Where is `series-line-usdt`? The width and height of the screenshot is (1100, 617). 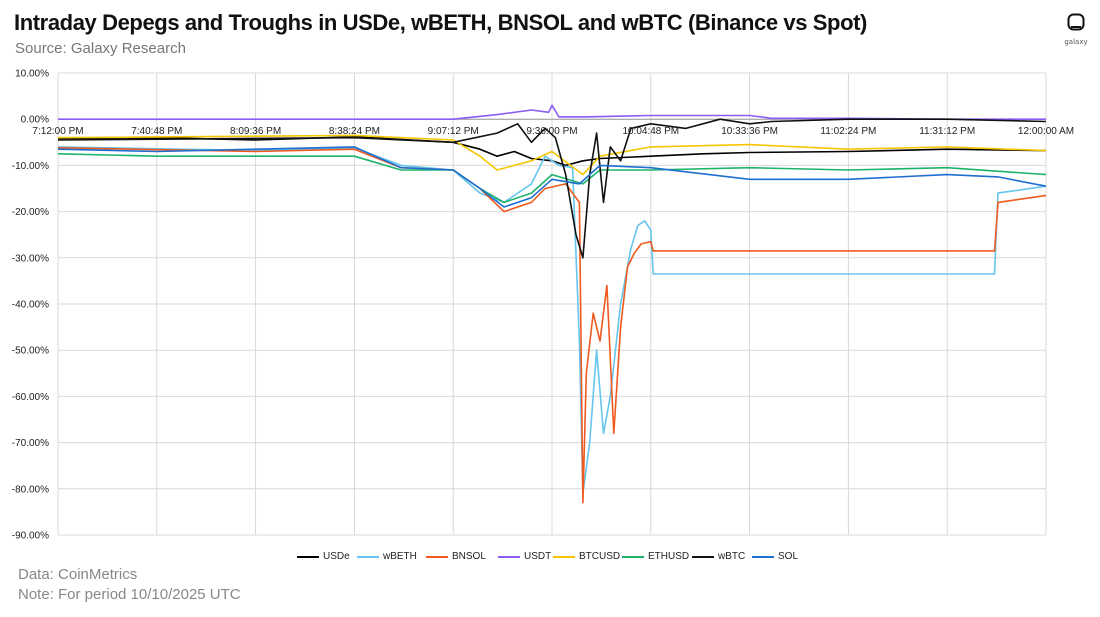 series-line-usdt is located at coordinates (552, 112).